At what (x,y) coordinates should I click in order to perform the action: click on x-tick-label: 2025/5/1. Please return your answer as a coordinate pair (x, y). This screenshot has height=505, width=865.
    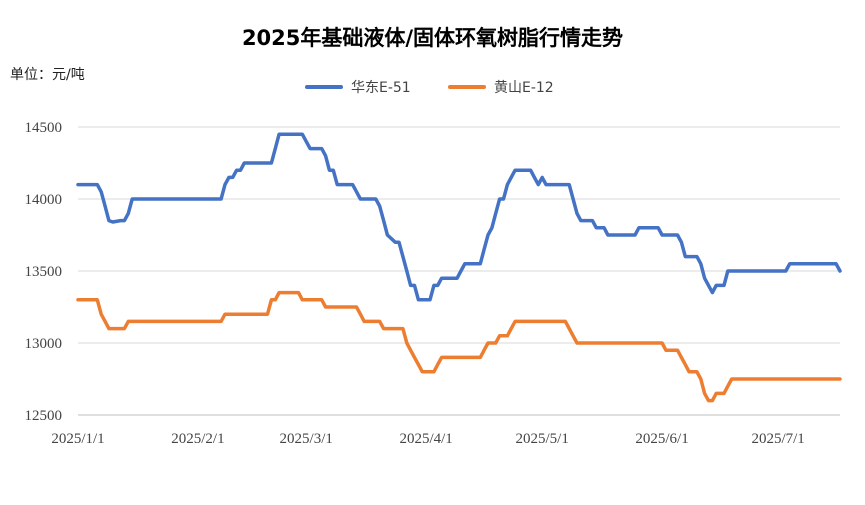
    Looking at the image, I should click on (541, 439).